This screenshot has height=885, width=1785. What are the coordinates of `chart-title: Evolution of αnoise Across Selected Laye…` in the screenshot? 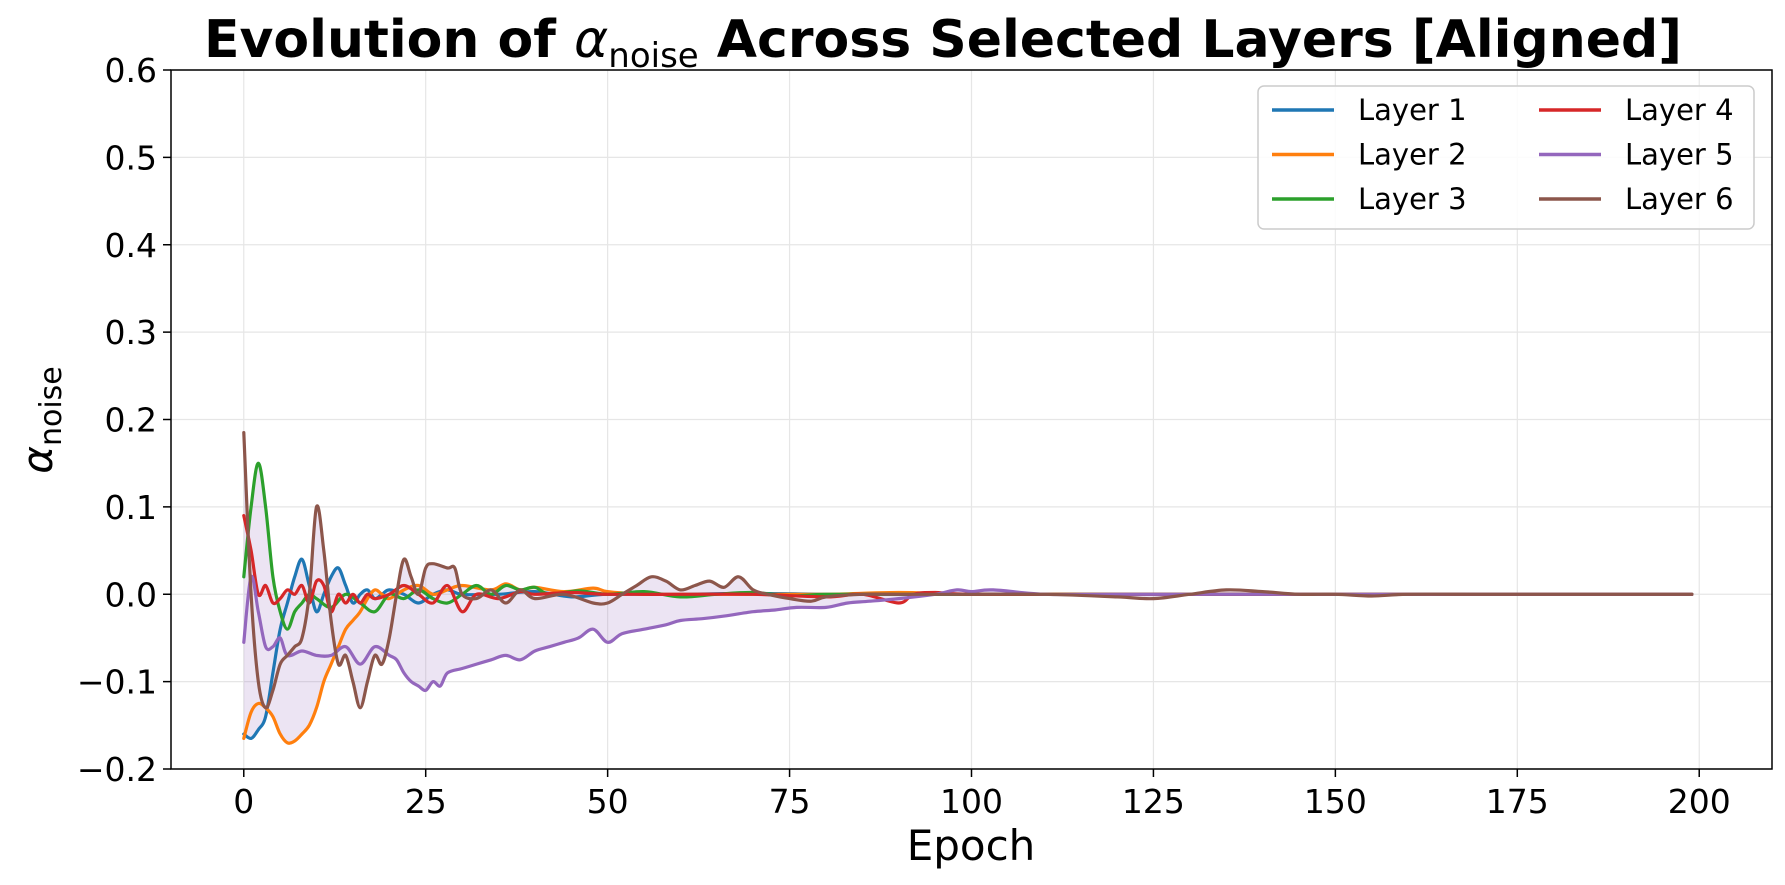 It's located at (943, 43).